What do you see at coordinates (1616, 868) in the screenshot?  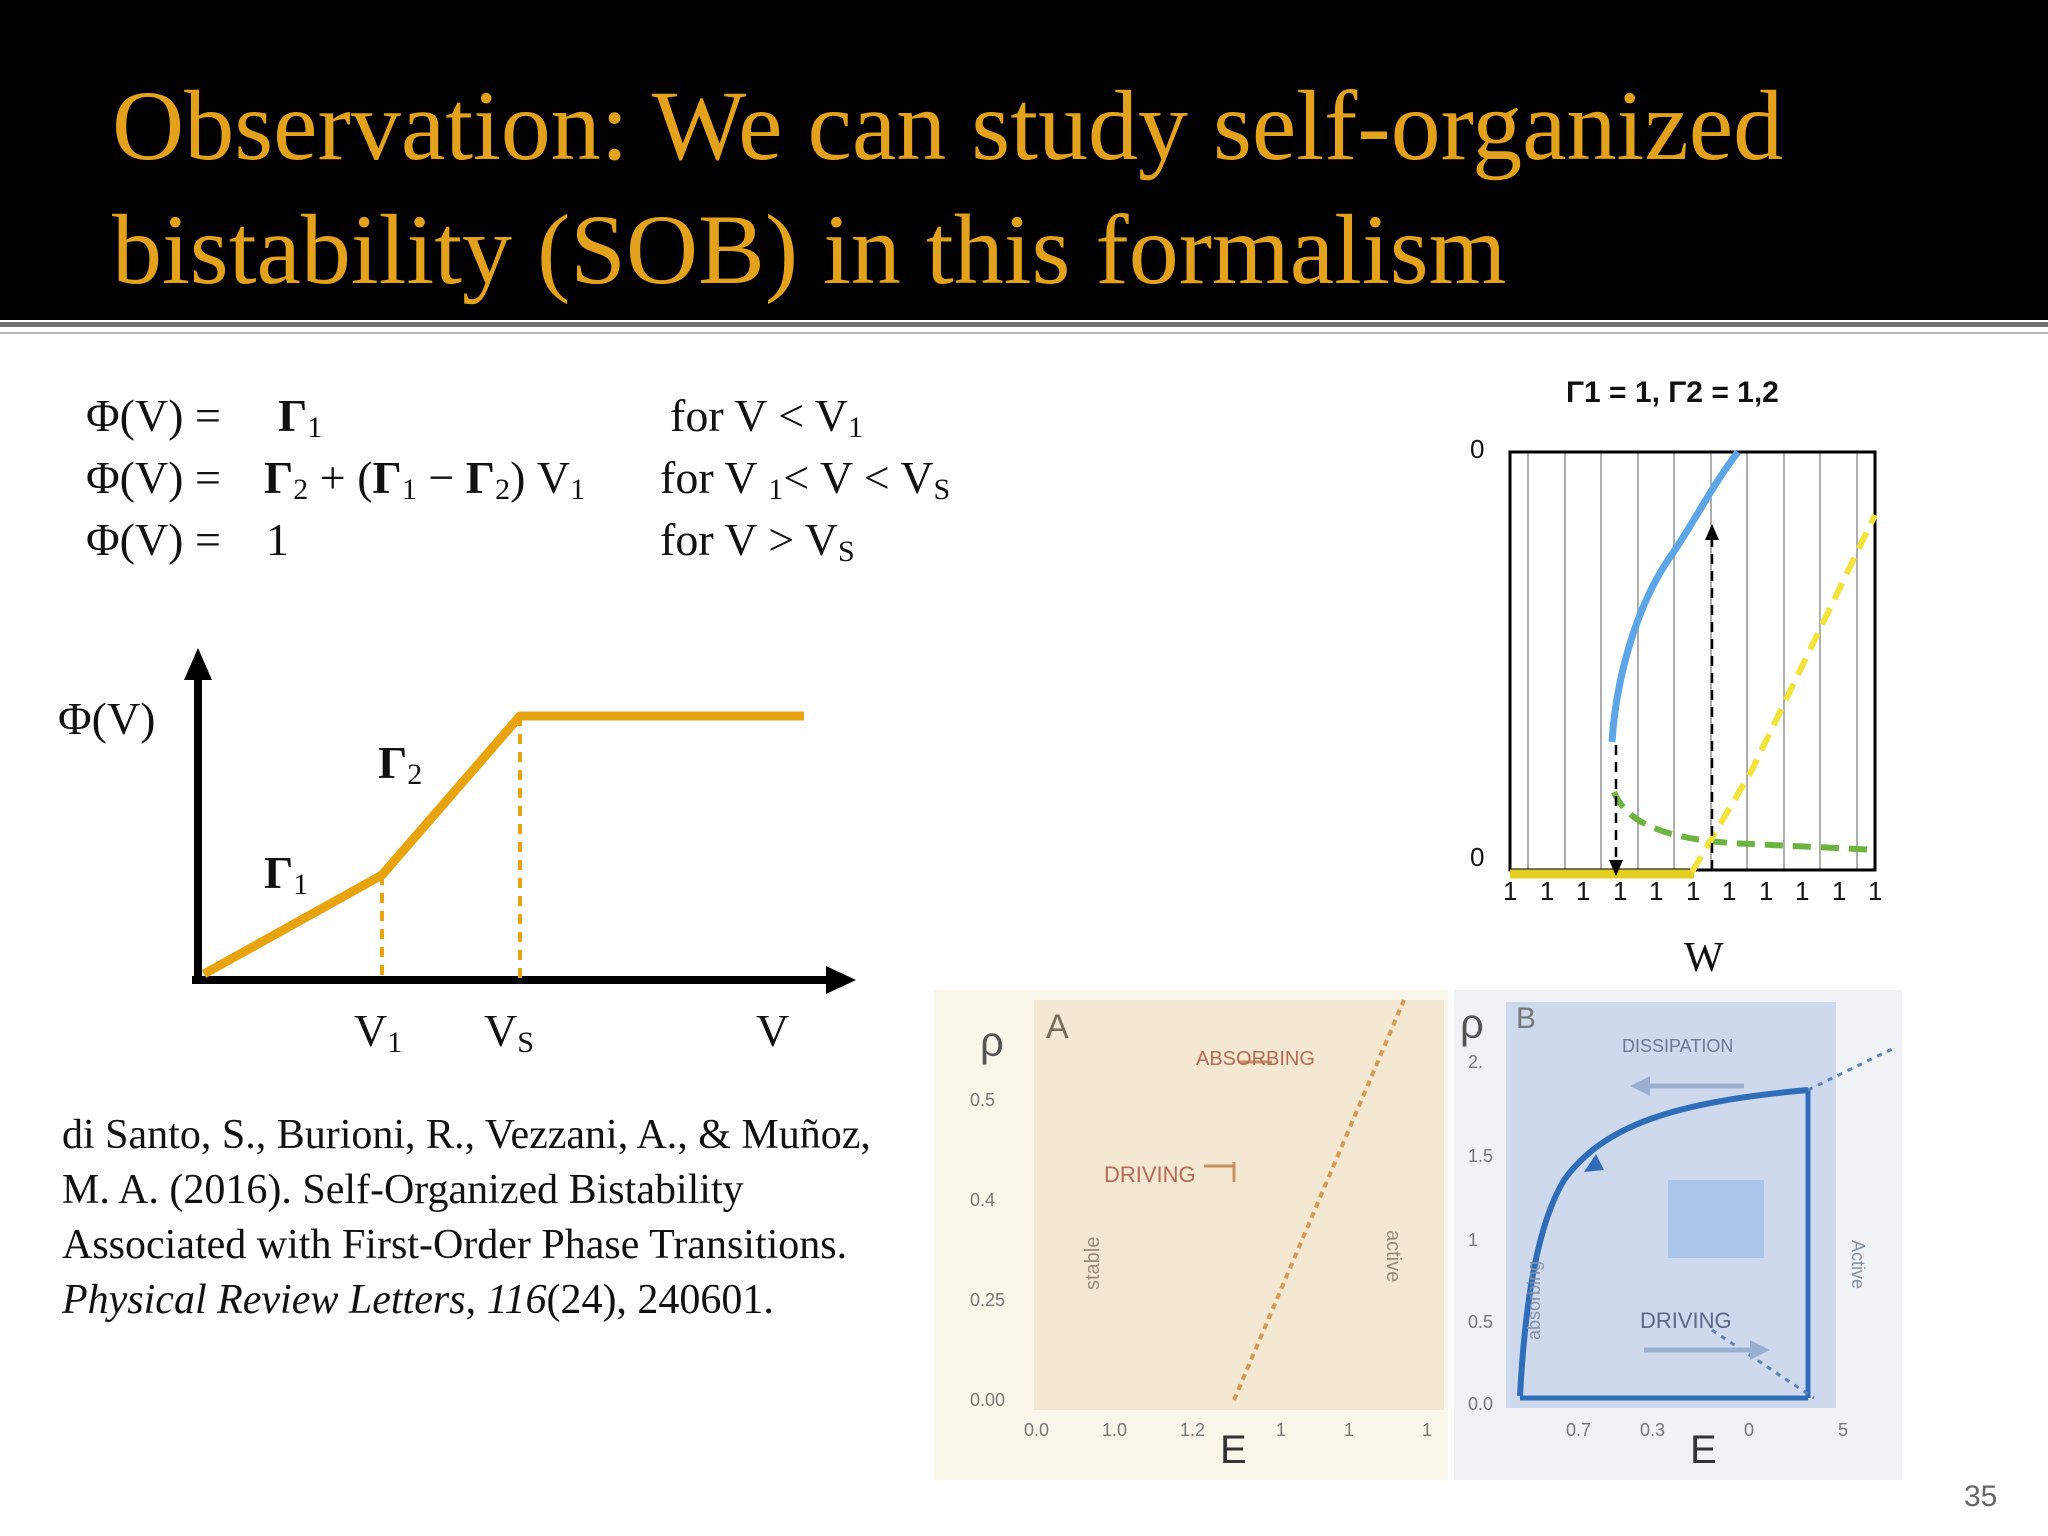 I see `bif-down-arrowhead` at bounding box center [1616, 868].